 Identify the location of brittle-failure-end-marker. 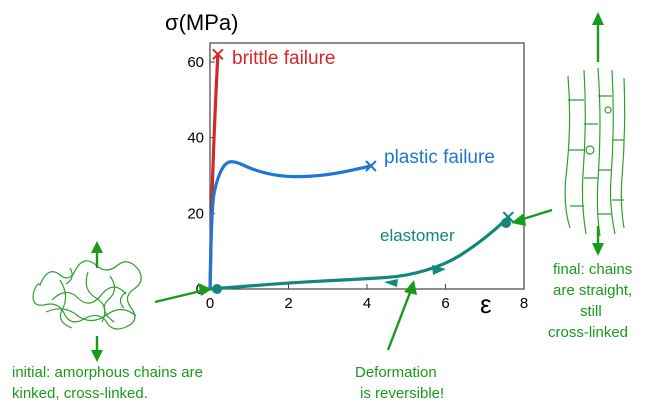
(218, 54).